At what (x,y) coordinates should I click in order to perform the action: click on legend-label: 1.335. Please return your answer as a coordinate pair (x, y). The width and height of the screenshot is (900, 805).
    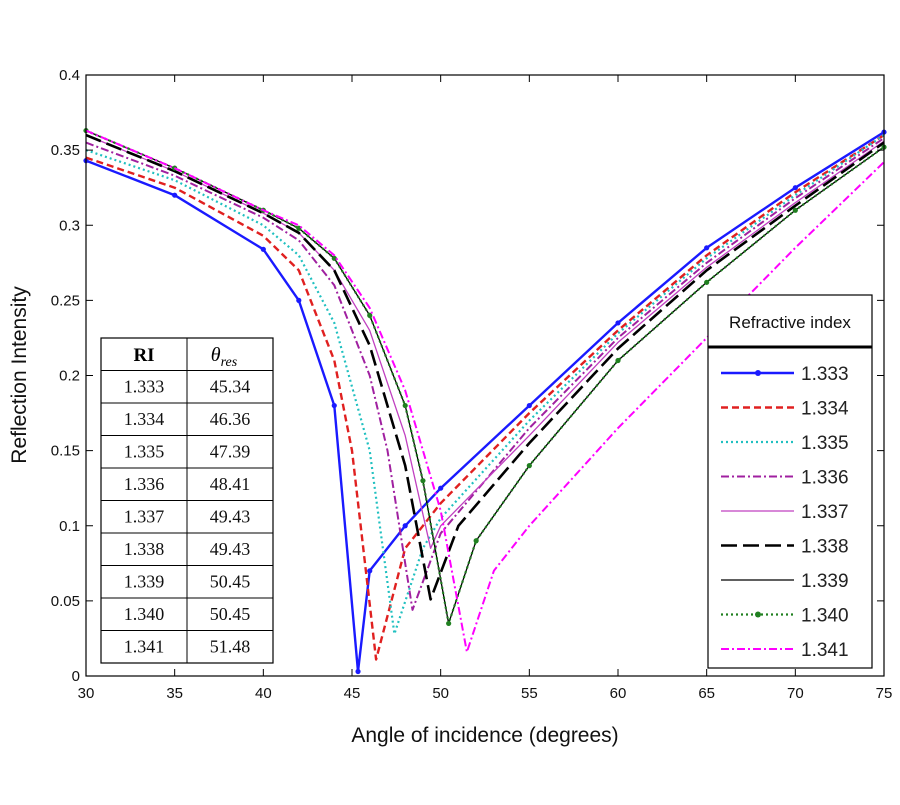
    Looking at the image, I should click on (825, 443).